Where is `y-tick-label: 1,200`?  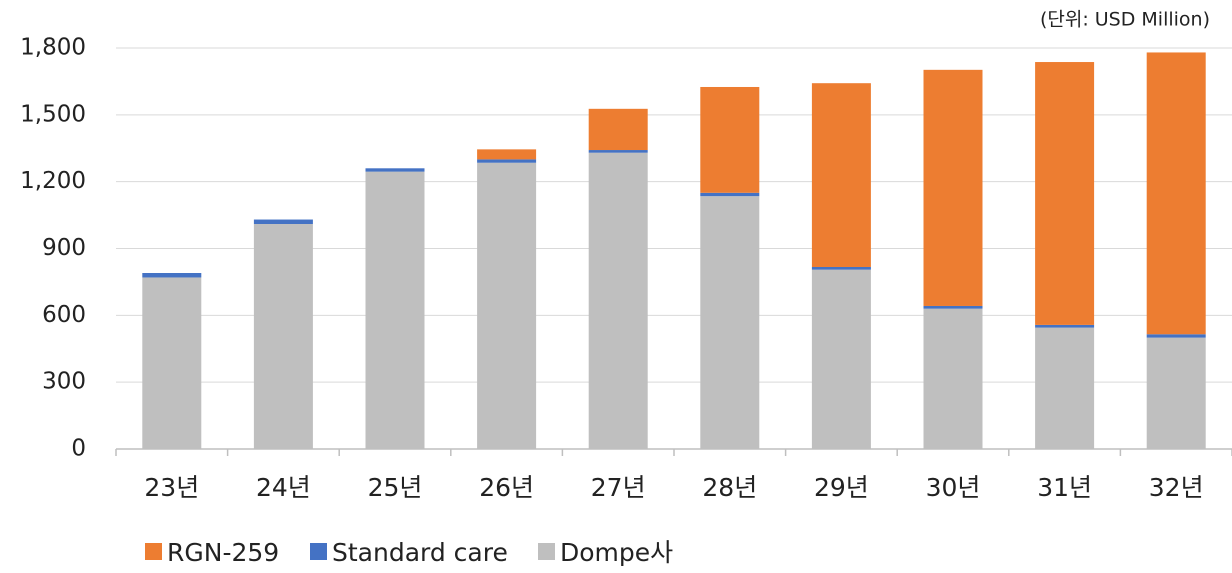
y-tick-label: 1,200 is located at coordinates (53, 181).